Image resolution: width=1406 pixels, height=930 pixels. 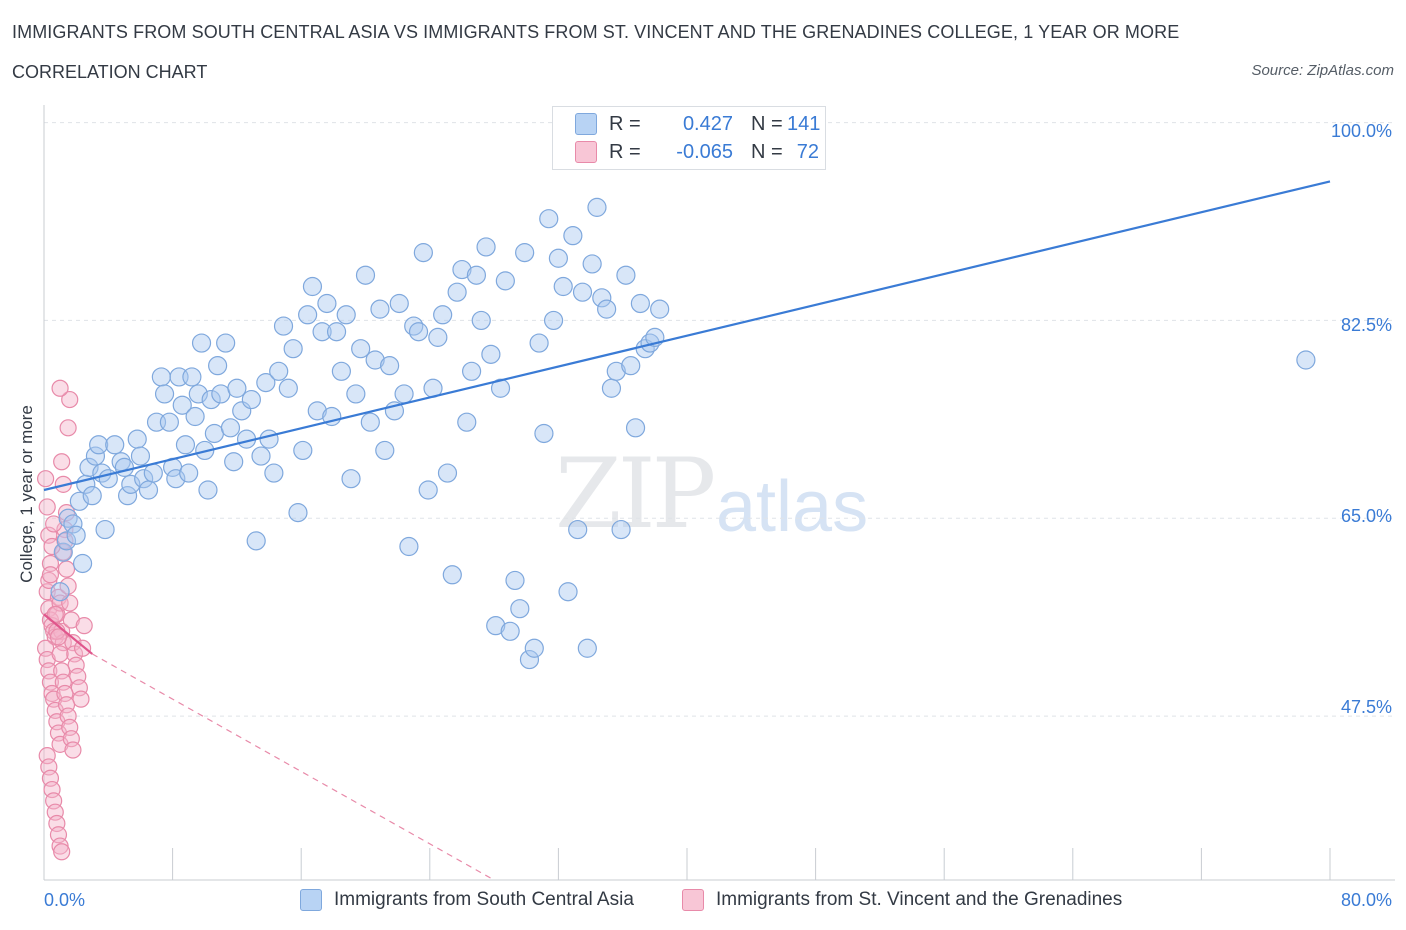 I want to click on y-tick-label: 47.5%, so click(x=1366, y=707).